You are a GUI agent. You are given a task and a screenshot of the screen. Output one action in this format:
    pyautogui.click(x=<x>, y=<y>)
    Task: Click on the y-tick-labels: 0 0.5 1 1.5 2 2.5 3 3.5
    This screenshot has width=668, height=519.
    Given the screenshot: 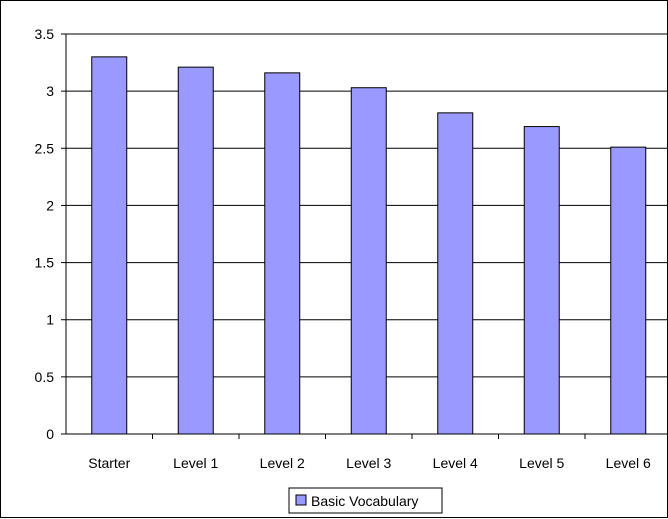 What is the action you would take?
    pyautogui.click(x=45, y=234)
    